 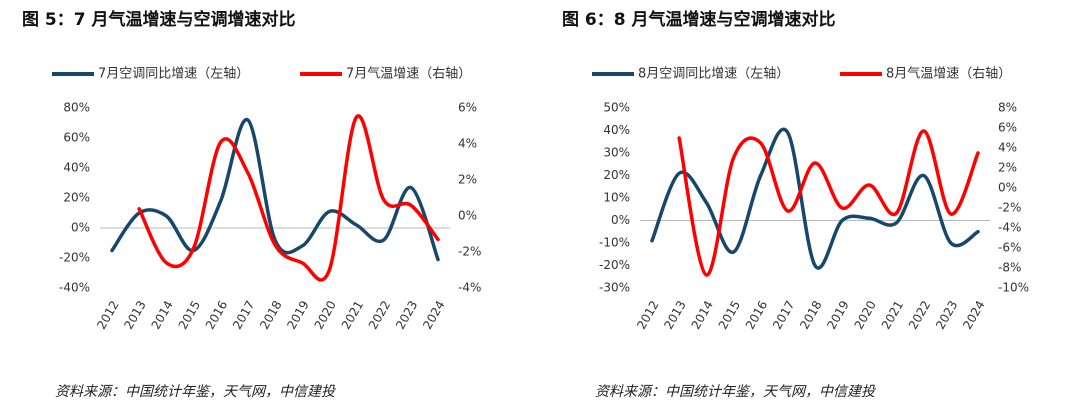 What do you see at coordinates (616, 108) in the screenshot?
I see `y-tick-label: 50%` at bounding box center [616, 108].